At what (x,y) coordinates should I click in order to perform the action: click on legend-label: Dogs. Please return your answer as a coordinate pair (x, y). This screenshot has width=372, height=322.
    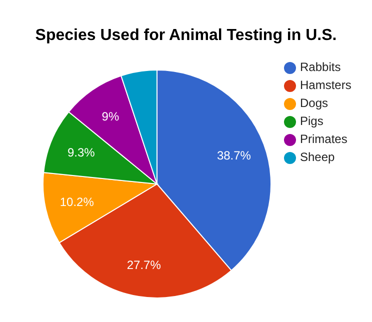
    Looking at the image, I should click on (314, 103).